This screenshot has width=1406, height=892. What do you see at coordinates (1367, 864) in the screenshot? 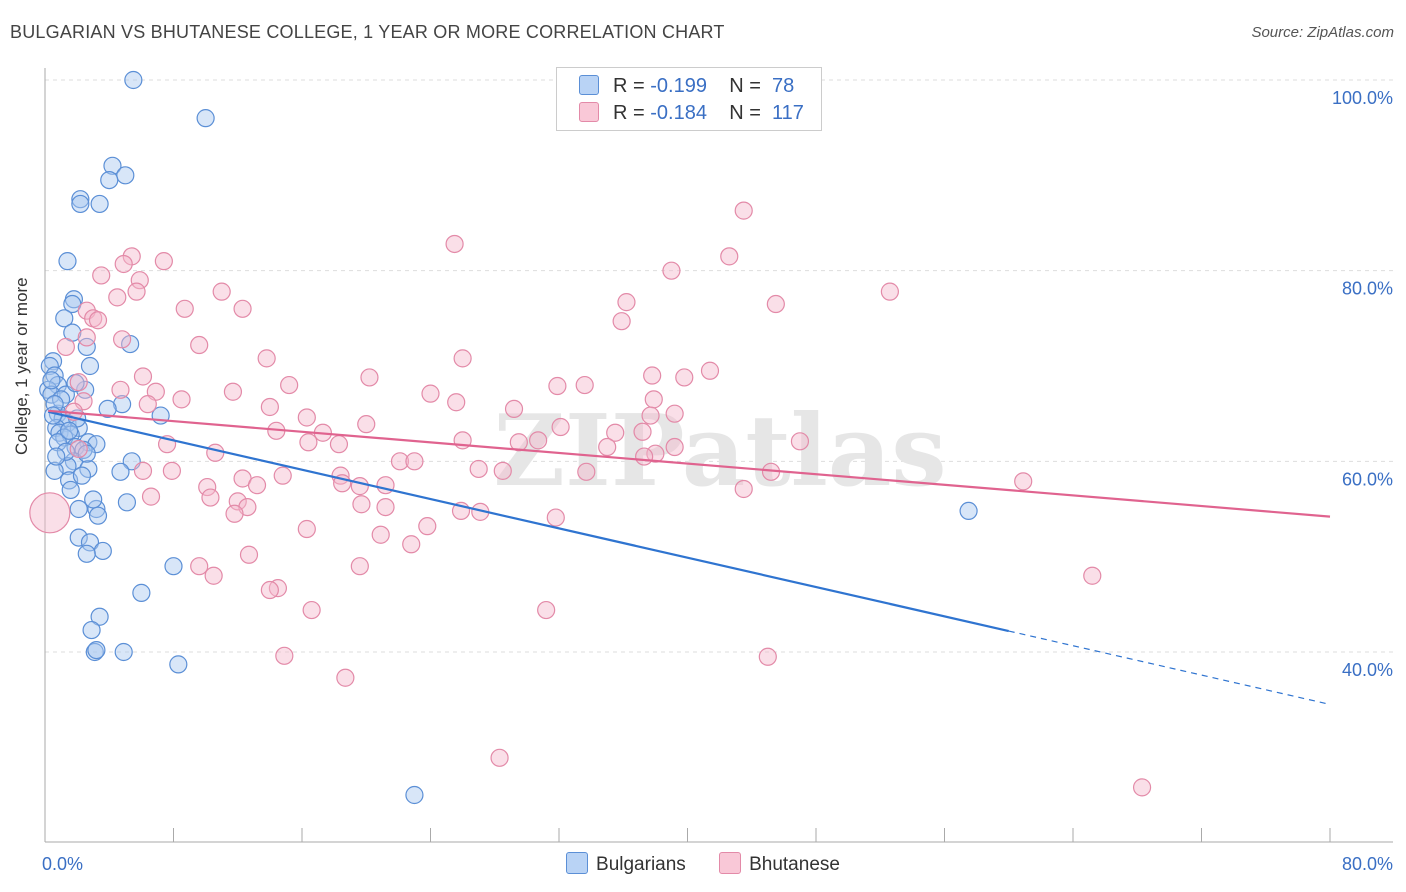
I see `x-tick-label: 80.0%` at bounding box center [1367, 864].